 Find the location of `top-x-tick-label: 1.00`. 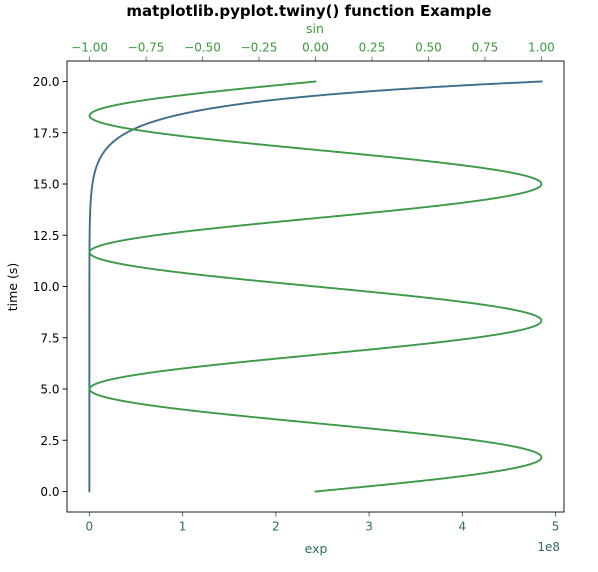

top-x-tick-label: 1.00 is located at coordinates (541, 48).